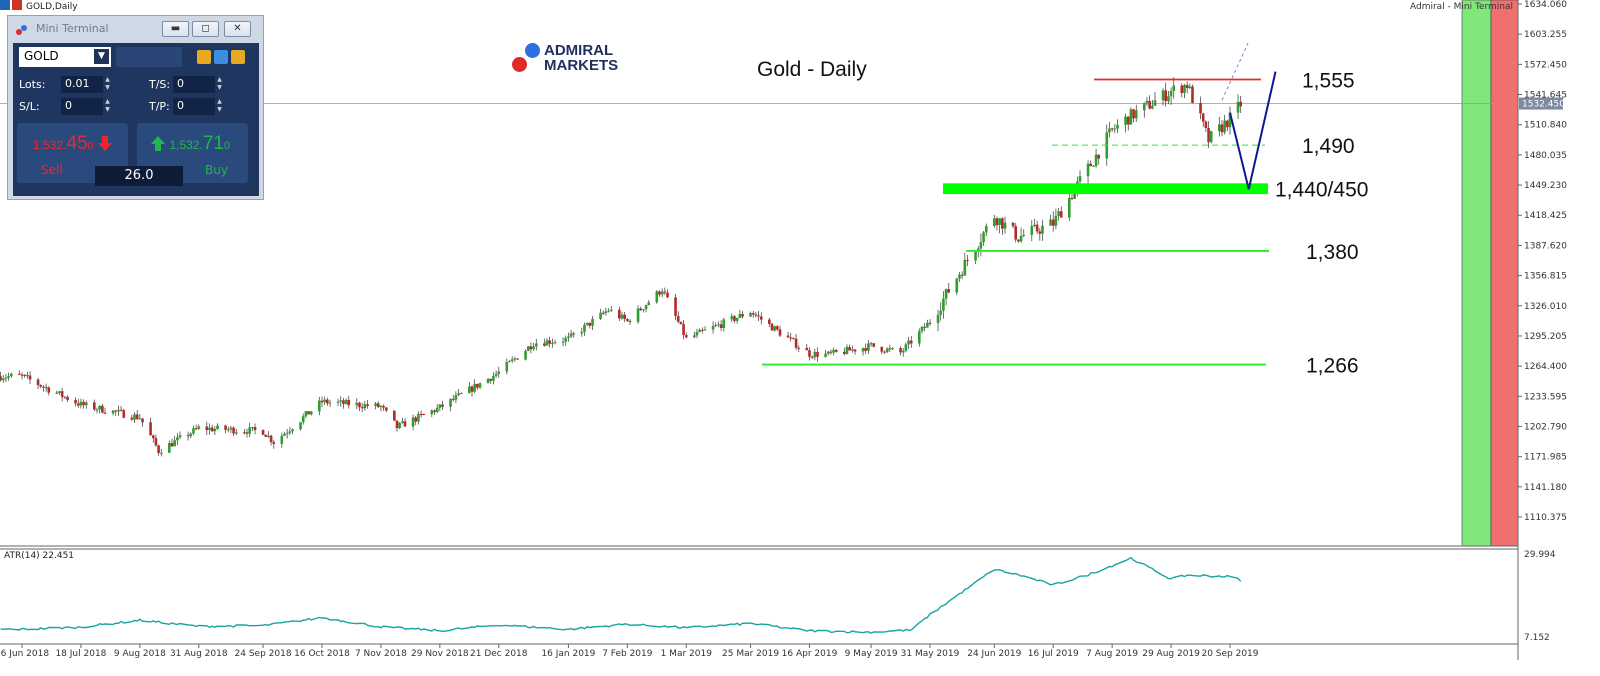 The height and width of the screenshot is (676, 1600). What do you see at coordinates (39, 556) in the screenshot?
I see `atr-label: ATR(14) 22.451` at bounding box center [39, 556].